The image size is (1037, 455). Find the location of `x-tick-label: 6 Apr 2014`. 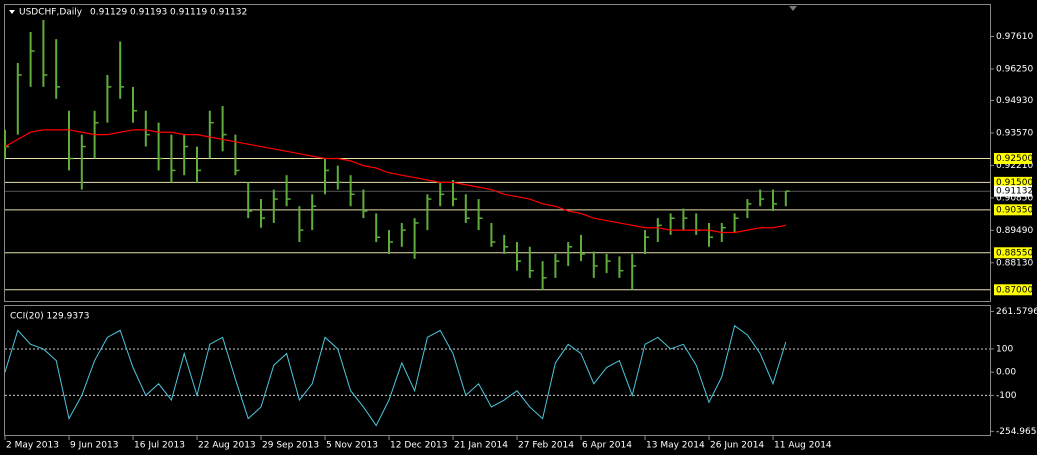

x-tick-label: 6 Apr 2014 is located at coordinates (607, 446).